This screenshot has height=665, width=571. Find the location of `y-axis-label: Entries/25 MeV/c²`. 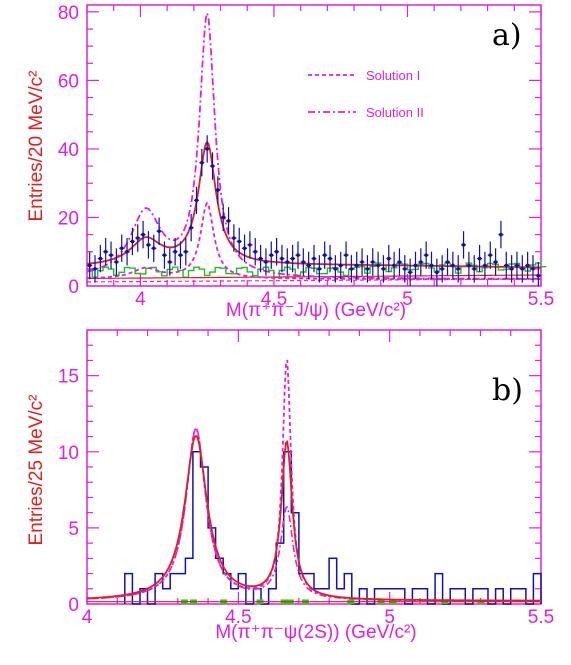

y-axis-label: Entries/25 MeV/c² is located at coordinates (36, 470).